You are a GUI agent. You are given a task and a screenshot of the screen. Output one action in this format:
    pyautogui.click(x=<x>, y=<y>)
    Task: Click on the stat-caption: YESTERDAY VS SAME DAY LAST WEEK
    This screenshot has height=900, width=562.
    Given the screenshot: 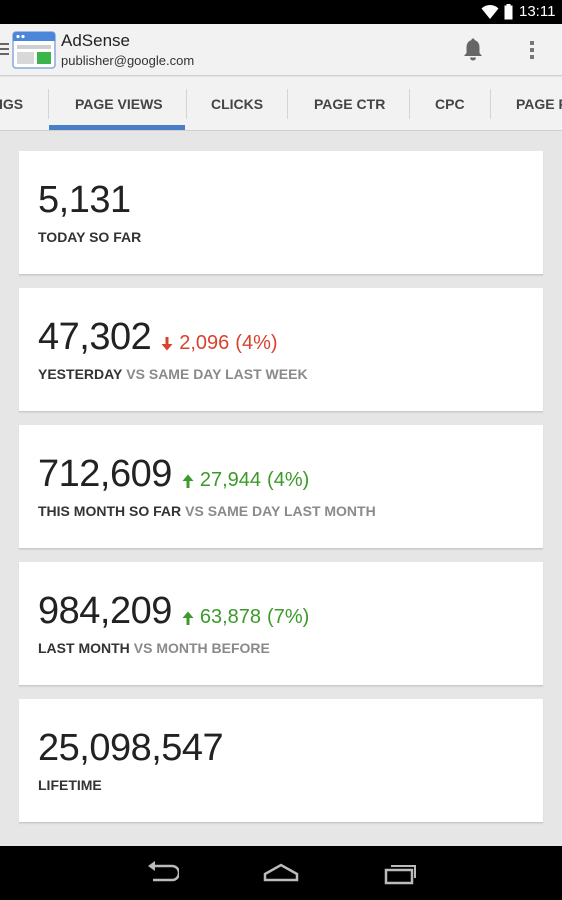 What is the action you would take?
    pyautogui.click(x=173, y=374)
    